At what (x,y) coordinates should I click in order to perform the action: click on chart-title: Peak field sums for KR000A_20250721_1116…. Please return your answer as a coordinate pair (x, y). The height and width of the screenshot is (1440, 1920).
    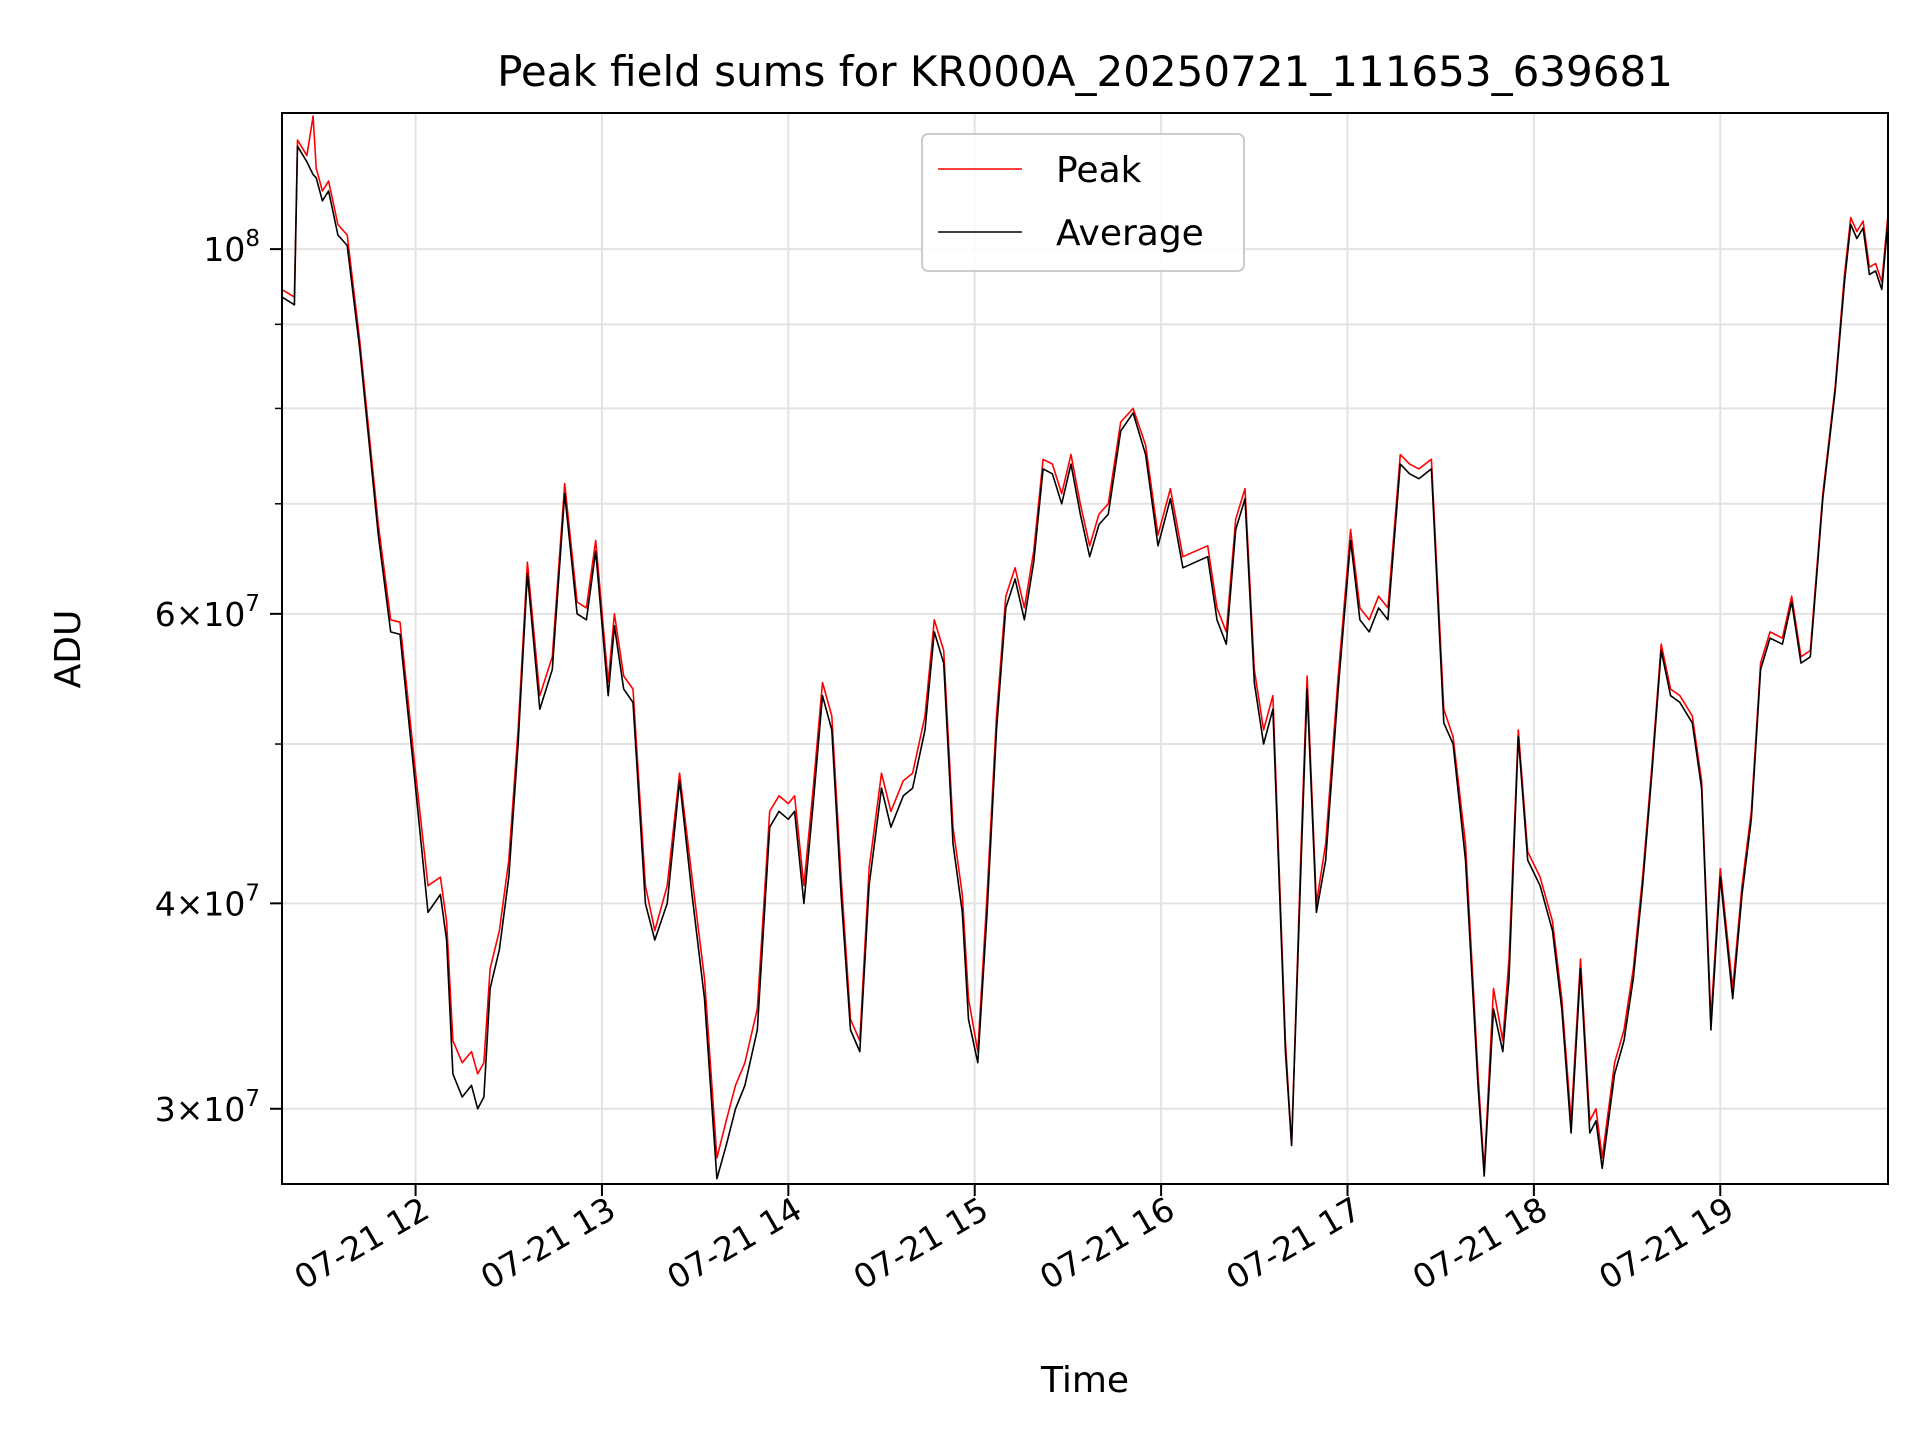
    Looking at the image, I should click on (1085, 71).